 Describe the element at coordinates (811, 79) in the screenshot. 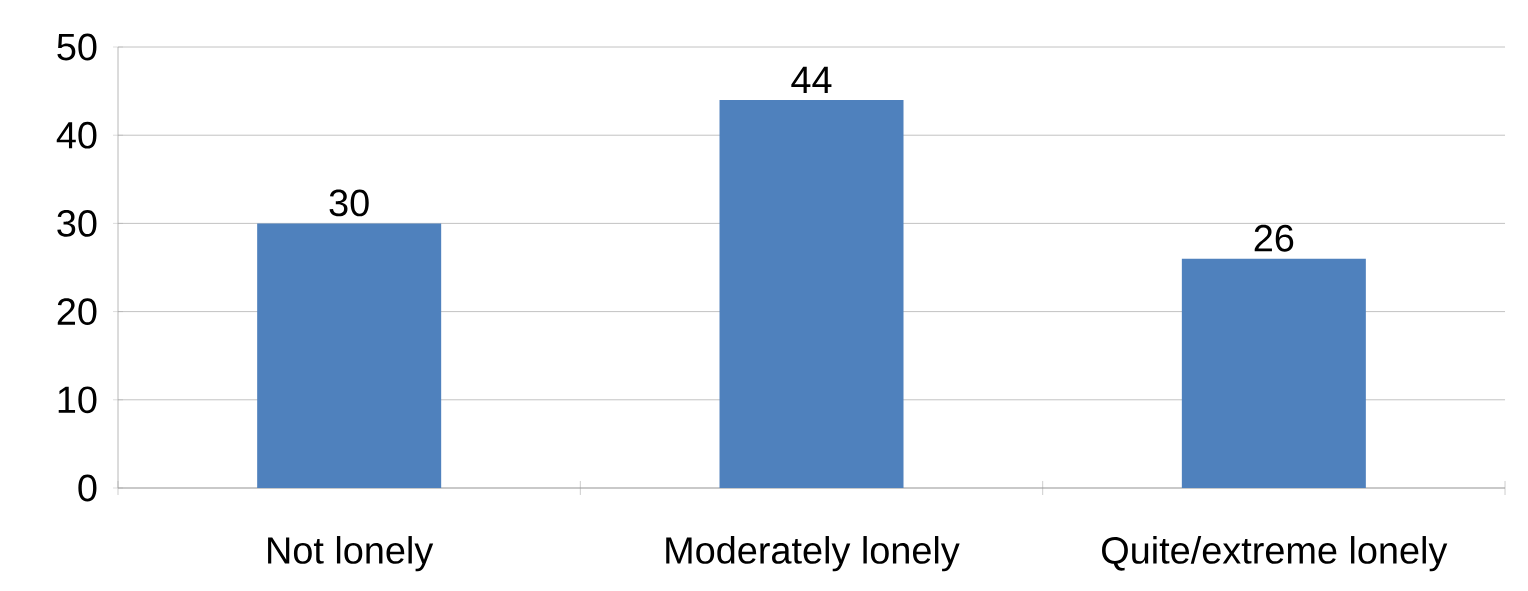

I see `data-label: 44` at that location.